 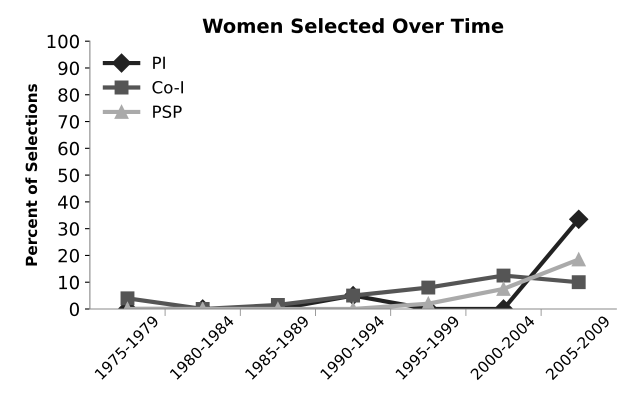 I want to click on y-tick-label: 50, so click(x=68, y=175).